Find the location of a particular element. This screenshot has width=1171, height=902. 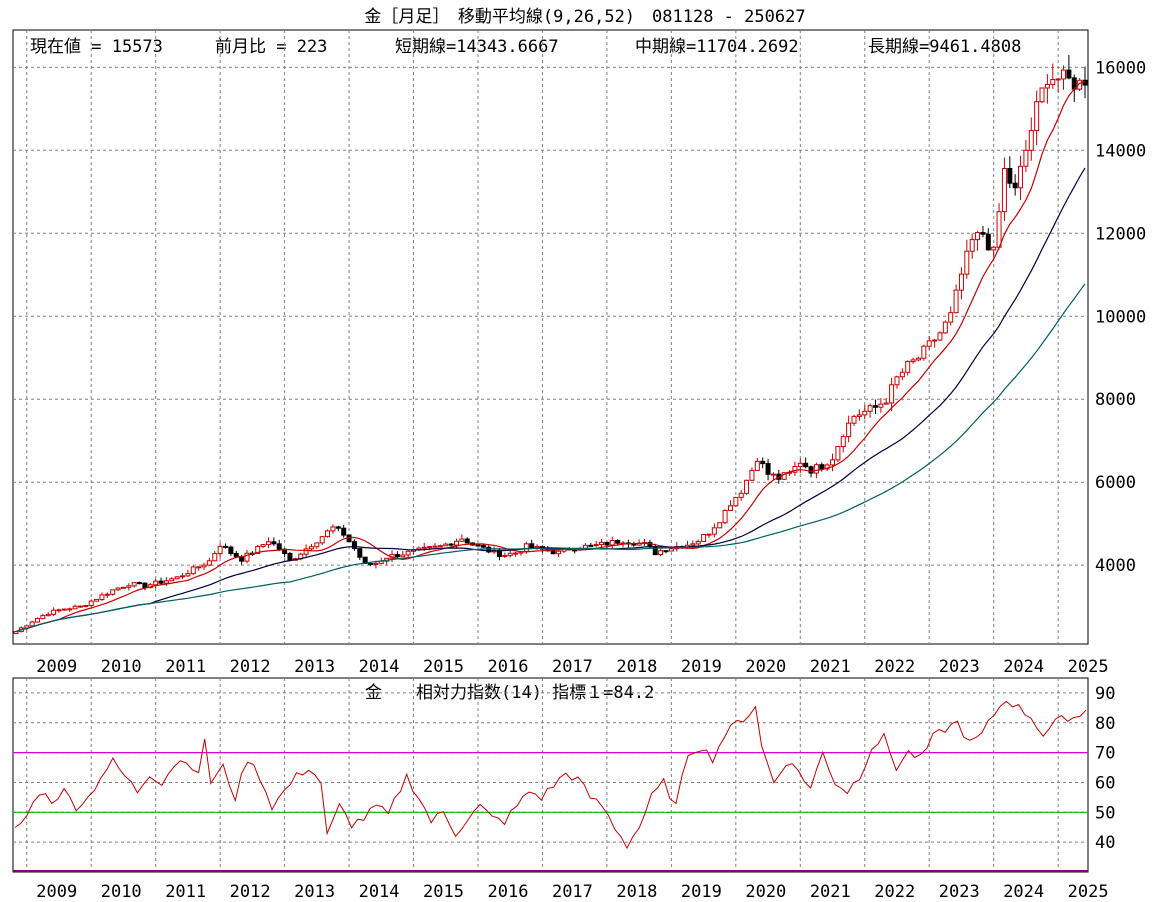

rsi-x-tick-label: 2020 is located at coordinates (765, 892).